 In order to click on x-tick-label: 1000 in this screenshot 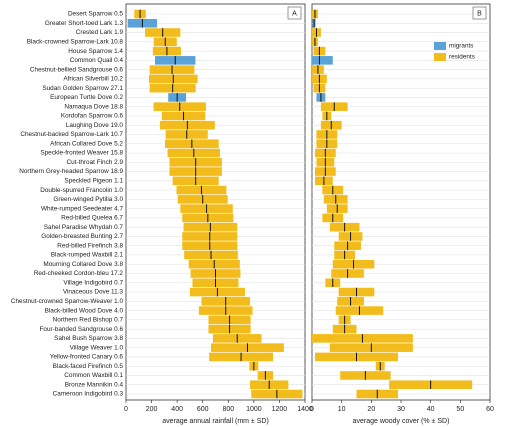, I will do `click(254, 409)`.